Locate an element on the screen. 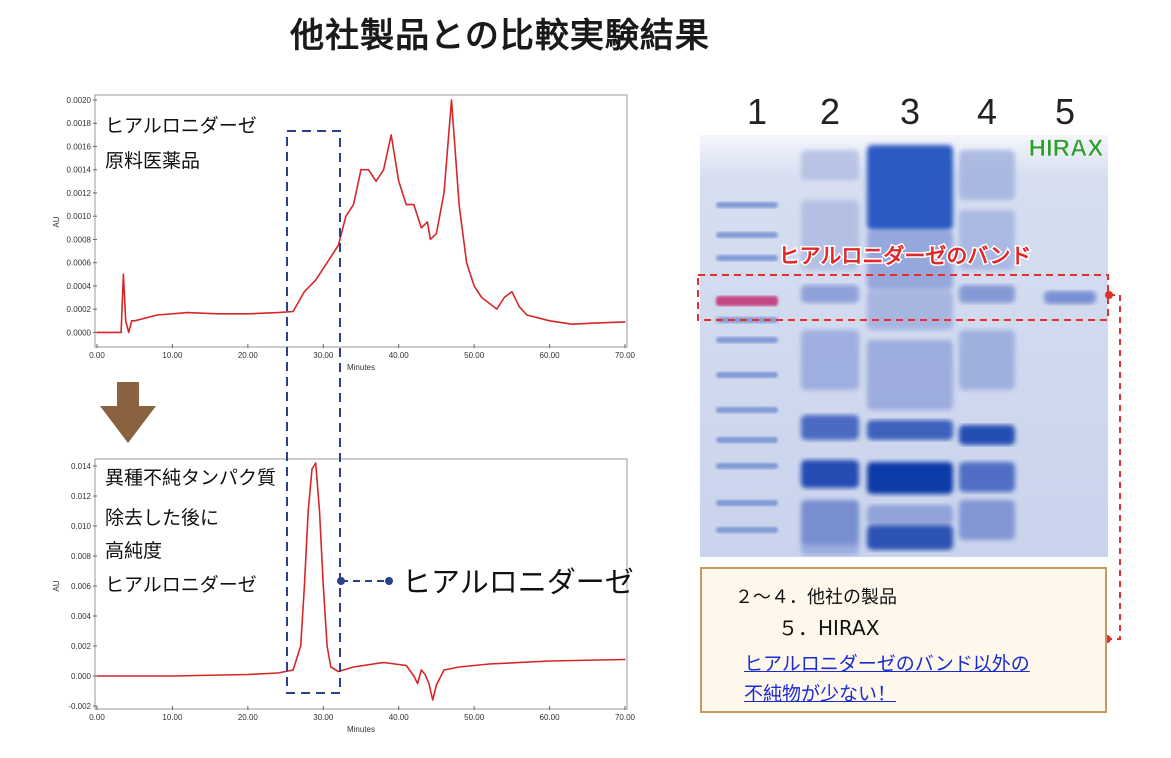 Image resolution: width=1171 pixels, height=758 pixels. caption-line-2: ５．HIRAX is located at coordinates (829, 628).